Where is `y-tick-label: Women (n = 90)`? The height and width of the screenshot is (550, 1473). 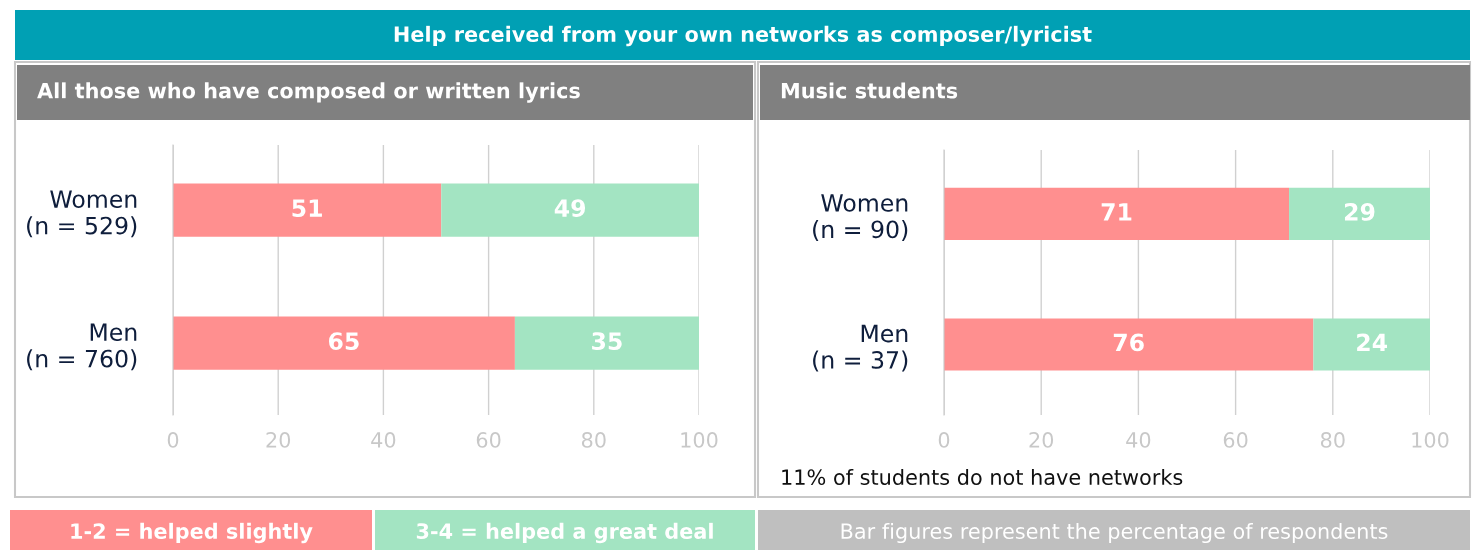
y-tick-label: Women (n = 90) is located at coordinates (860, 218).